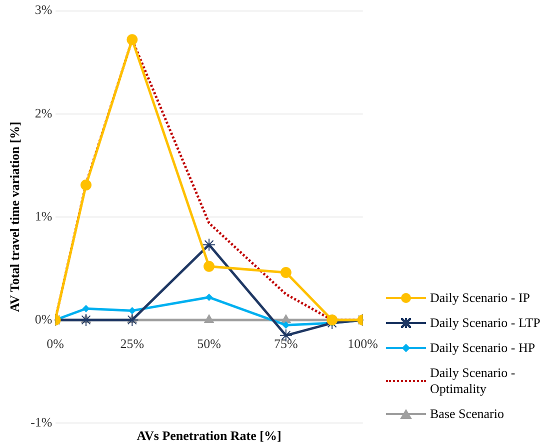 The image size is (550, 445). Describe the element at coordinates (43, 10) in the screenshot. I see `y-tick-label: 3%` at that location.